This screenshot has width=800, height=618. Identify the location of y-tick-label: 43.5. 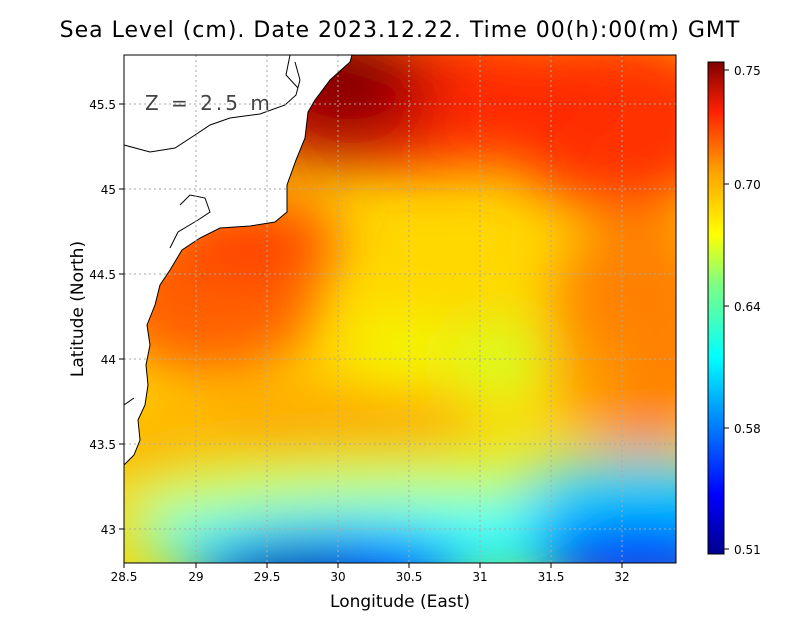
(102, 445).